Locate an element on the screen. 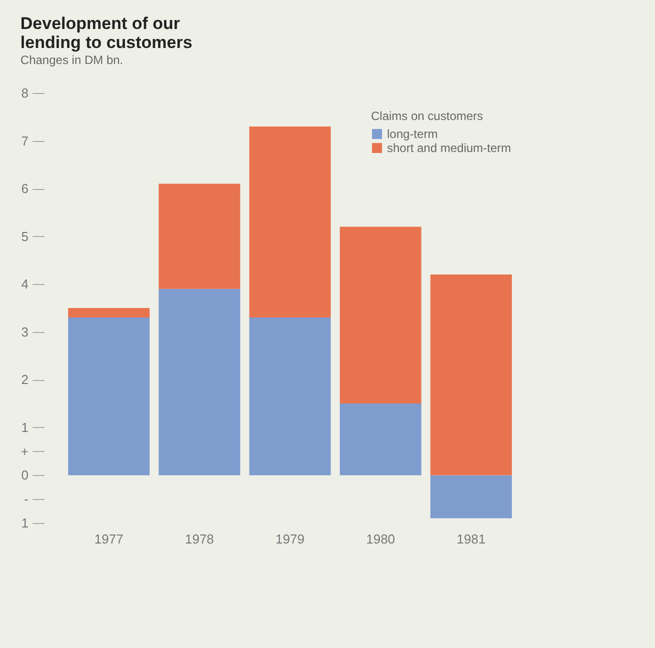  y-tick-label: 5 is located at coordinates (24, 236).